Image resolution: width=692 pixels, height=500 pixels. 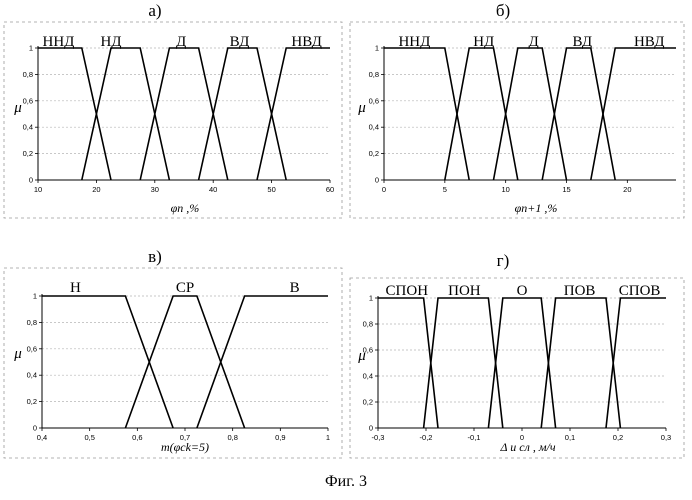 I want to click on panel-letter: г), so click(x=503, y=260).